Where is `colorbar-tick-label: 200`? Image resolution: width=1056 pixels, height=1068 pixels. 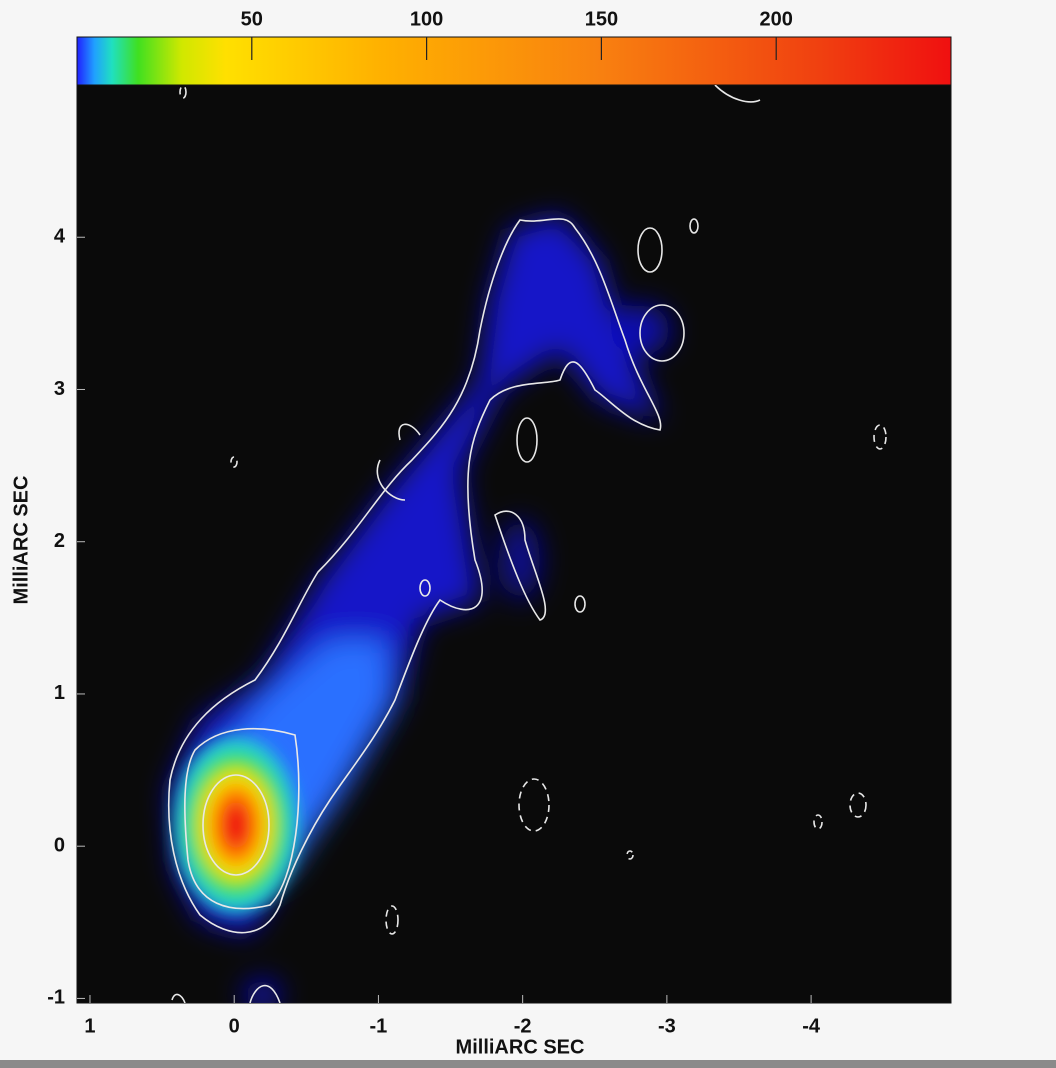
colorbar-tick-label: 200 is located at coordinates (776, 19).